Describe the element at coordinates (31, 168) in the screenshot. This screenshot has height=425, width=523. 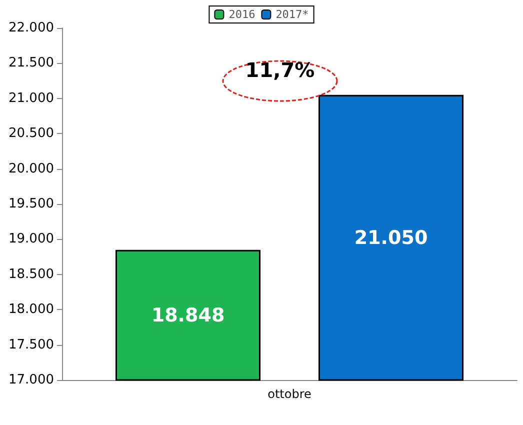
I see `y-tick-label: 20.000` at that location.